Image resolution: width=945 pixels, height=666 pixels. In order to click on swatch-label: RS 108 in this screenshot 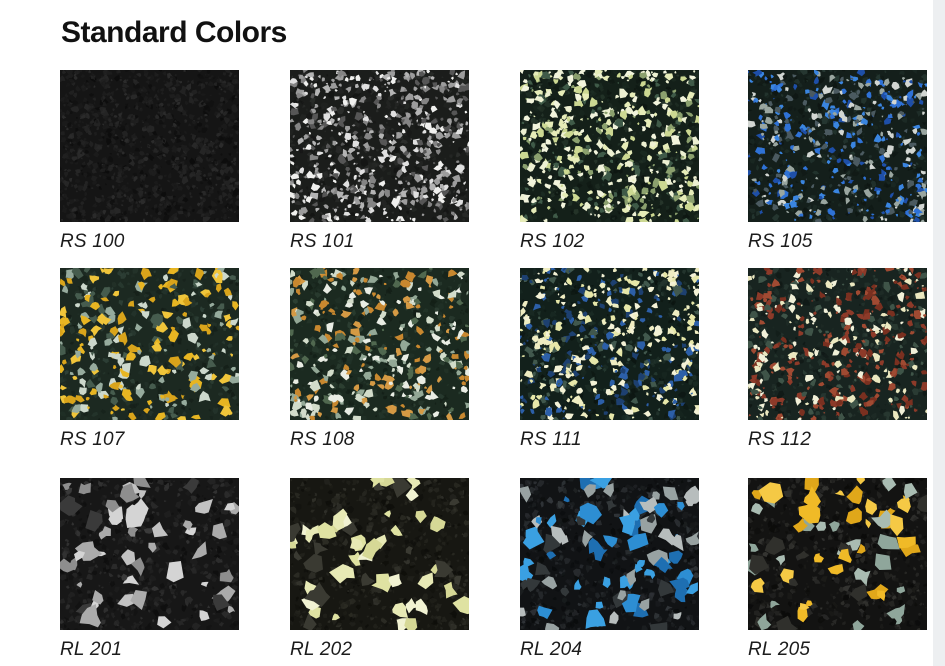, I will do `click(322, 439)`.